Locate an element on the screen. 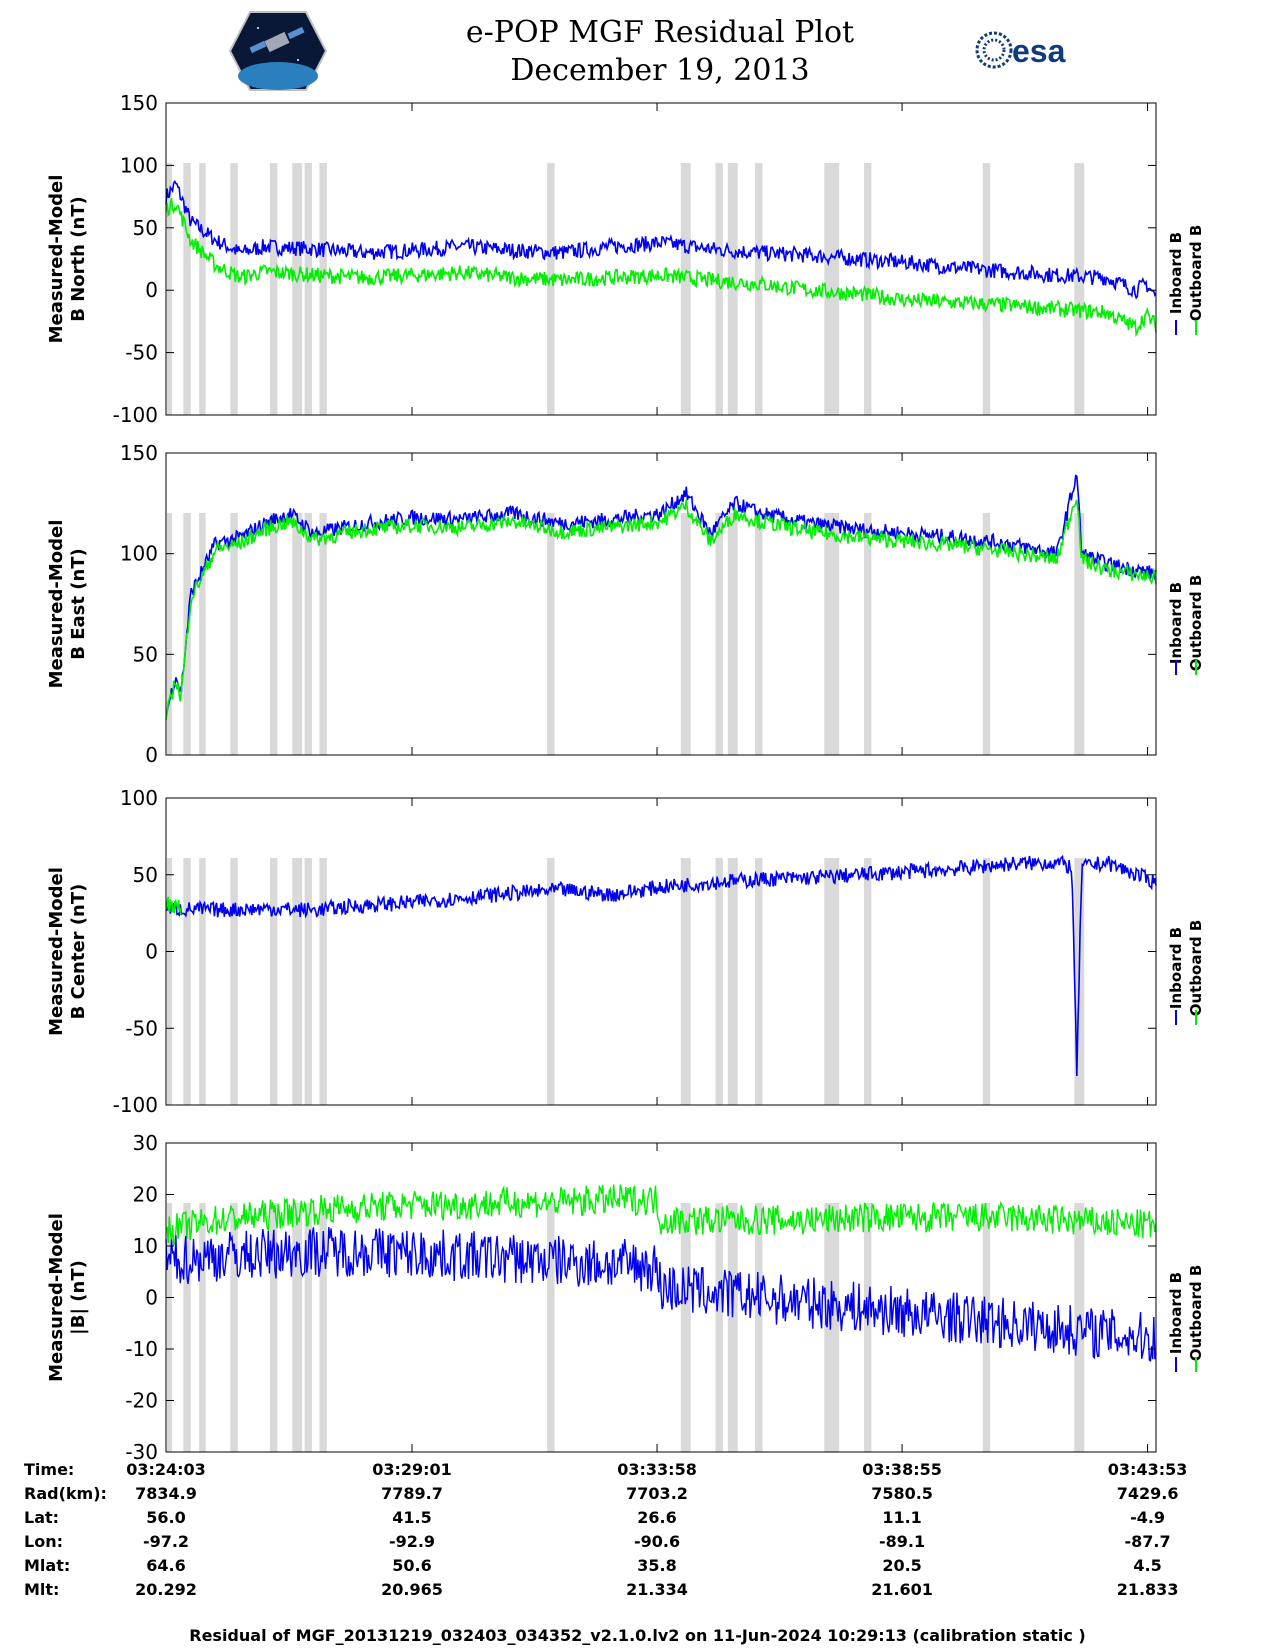  y-axis-label-line: |B| (nT) is located at coordinates (78, 1297).